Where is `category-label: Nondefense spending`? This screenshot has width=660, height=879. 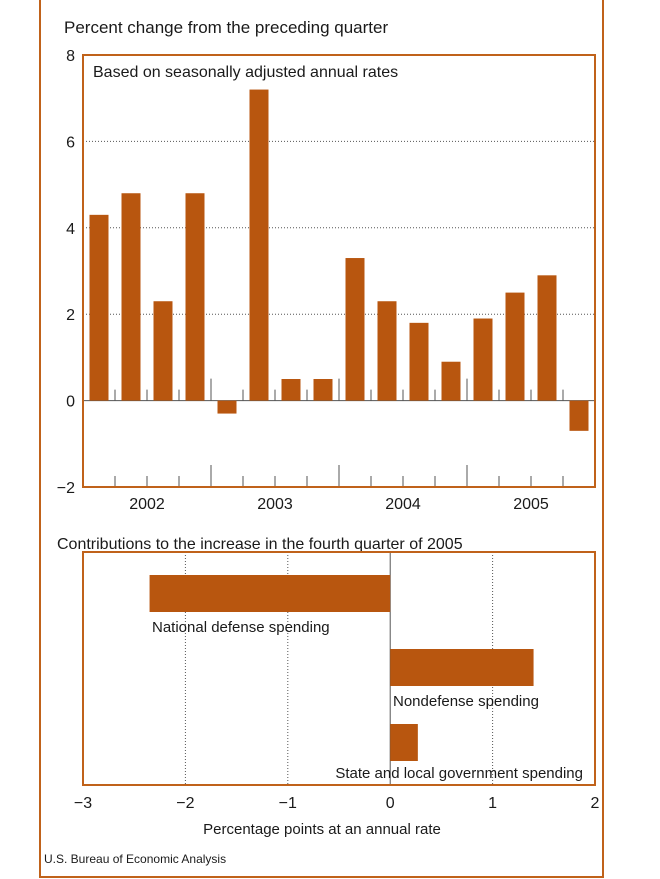 category-label: Nondefense spending is located at coordinates (466, 701).